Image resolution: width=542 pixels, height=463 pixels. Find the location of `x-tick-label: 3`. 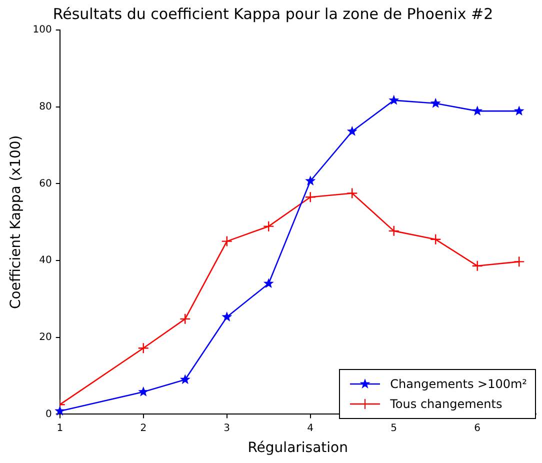

x-tick-label: 3 is located at coordinates (227, 428).